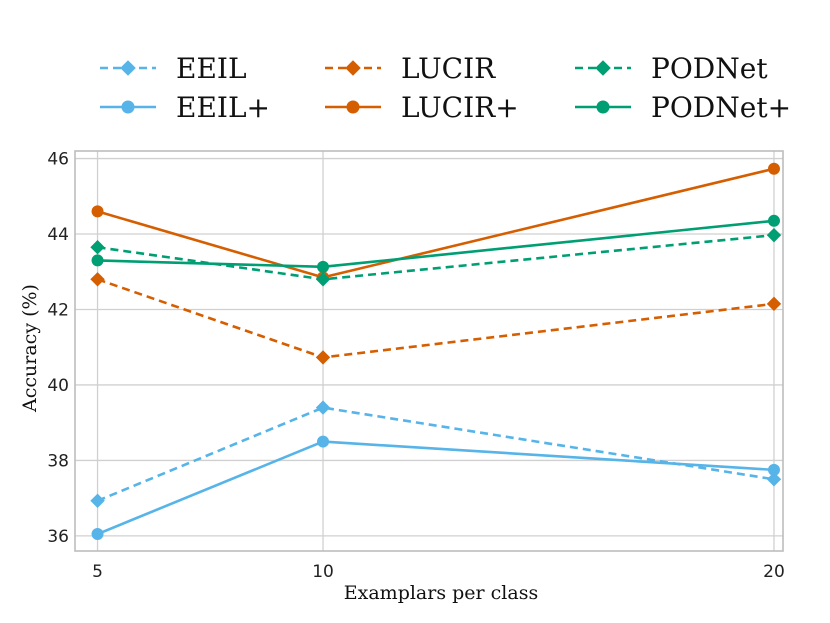 Image resolution: width=830 pixels, height=623 pixels. I want to click on legend-item-eeil: EEIL, so click(173, 68).